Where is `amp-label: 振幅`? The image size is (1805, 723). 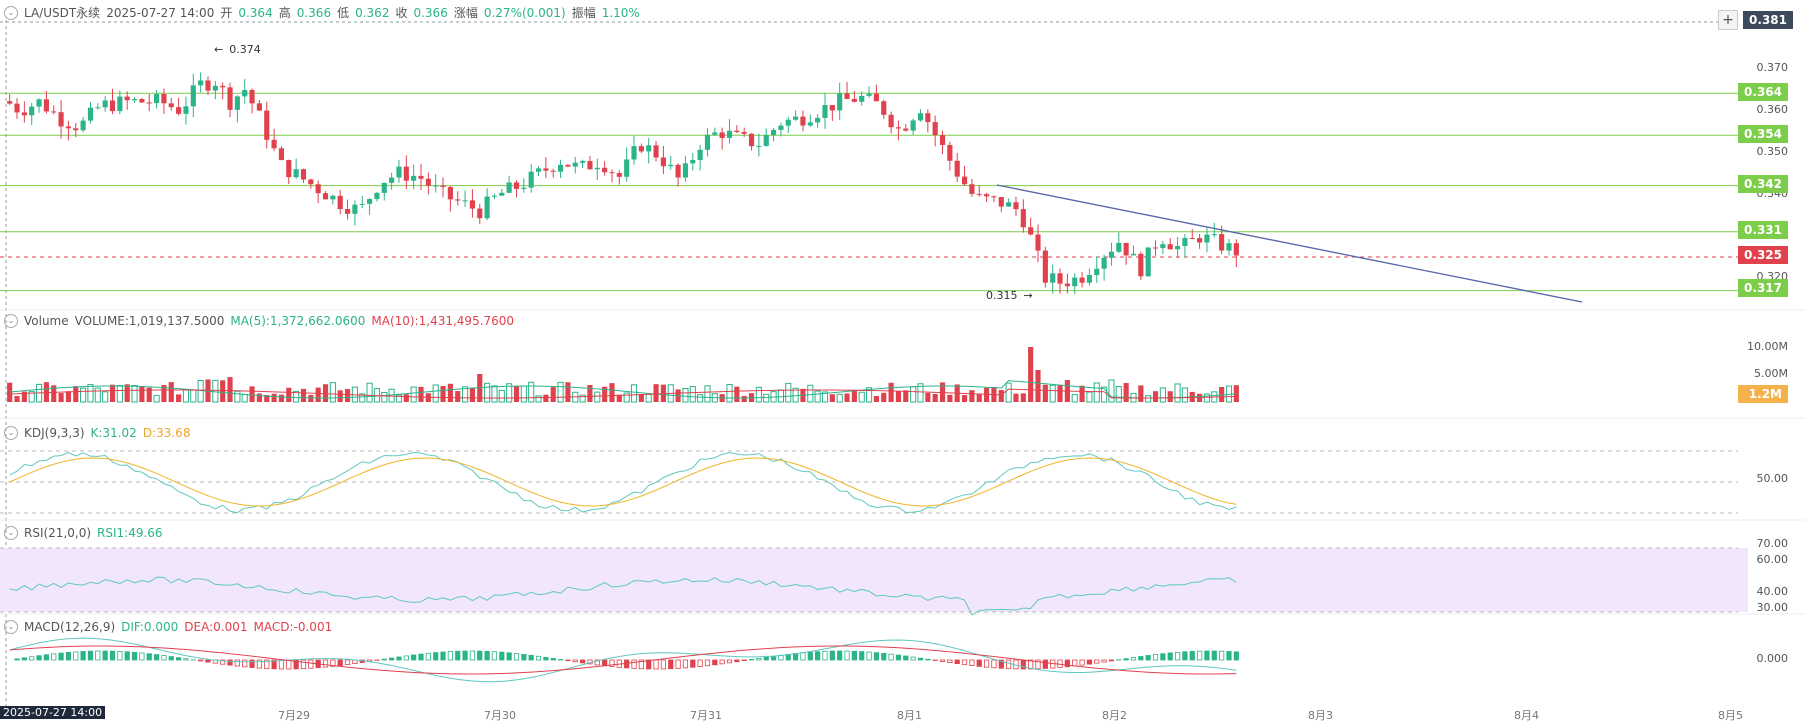
amp-label: 振幅 is located at coordinates (584, 12).